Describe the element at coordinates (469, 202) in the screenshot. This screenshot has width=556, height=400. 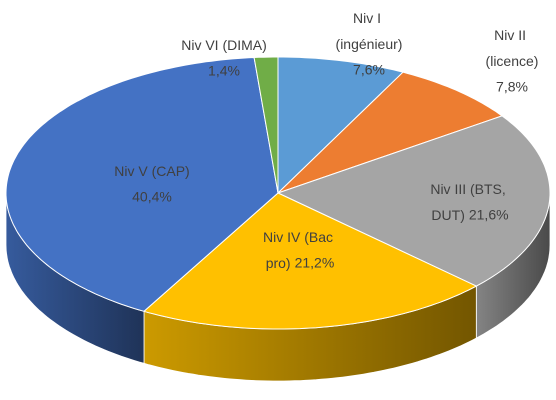
I see `slice-label: Niv III (BTS, DUT)` at that location.